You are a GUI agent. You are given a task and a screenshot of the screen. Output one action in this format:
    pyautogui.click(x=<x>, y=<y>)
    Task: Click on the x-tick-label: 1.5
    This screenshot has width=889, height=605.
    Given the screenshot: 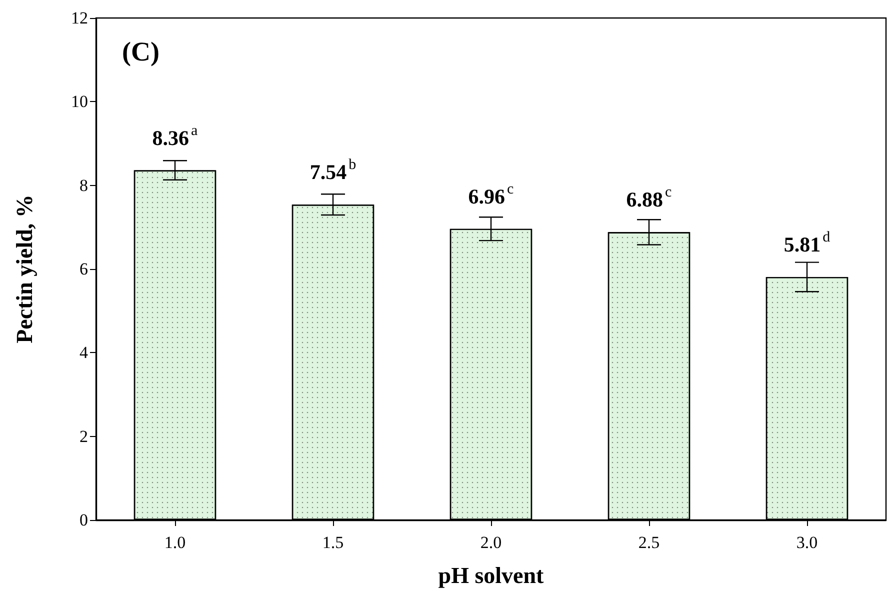 What is the action you would take?
    pyautogui.click(x=333, y=542)
    